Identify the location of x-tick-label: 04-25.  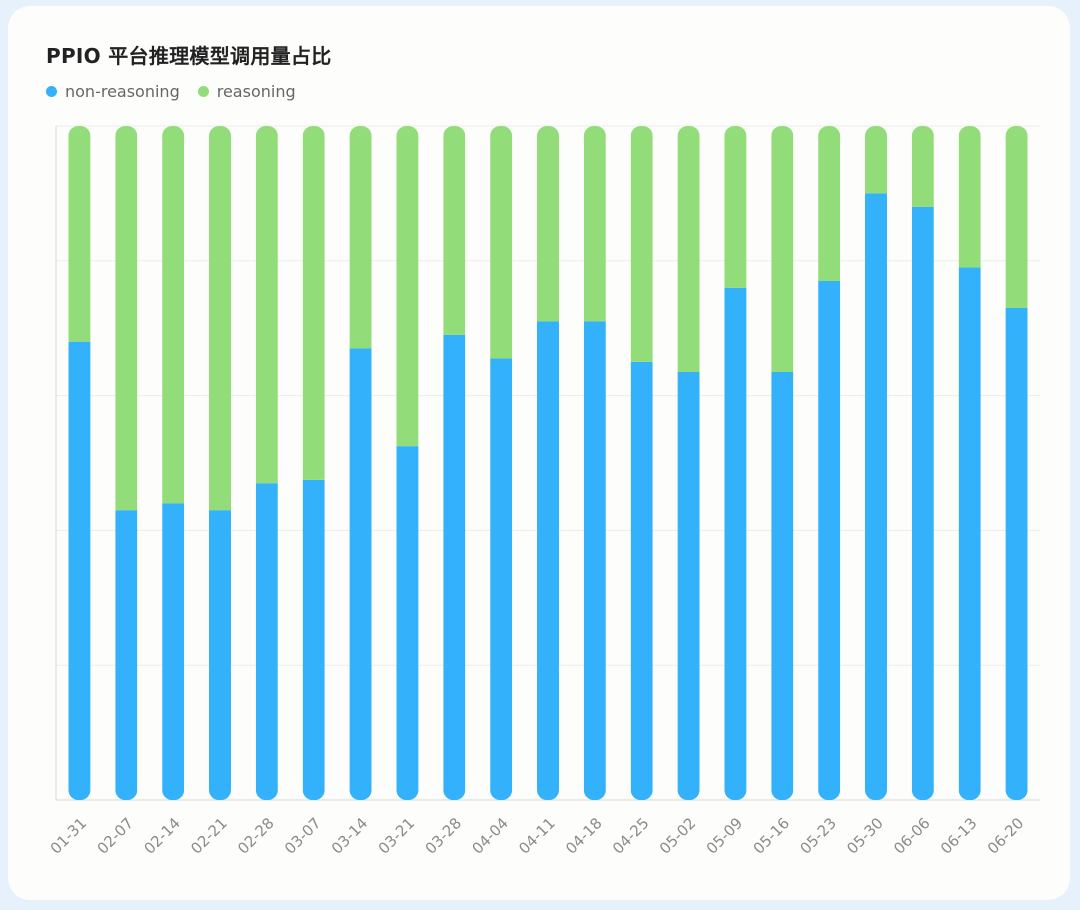
(631, 836).